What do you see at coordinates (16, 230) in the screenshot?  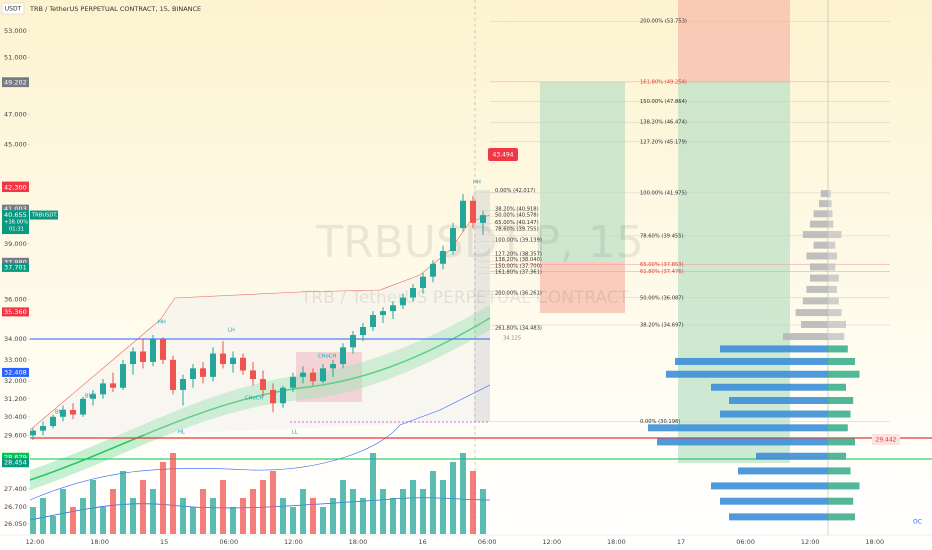 I see `countdown: 01:31` at bounding box center [16, 230].